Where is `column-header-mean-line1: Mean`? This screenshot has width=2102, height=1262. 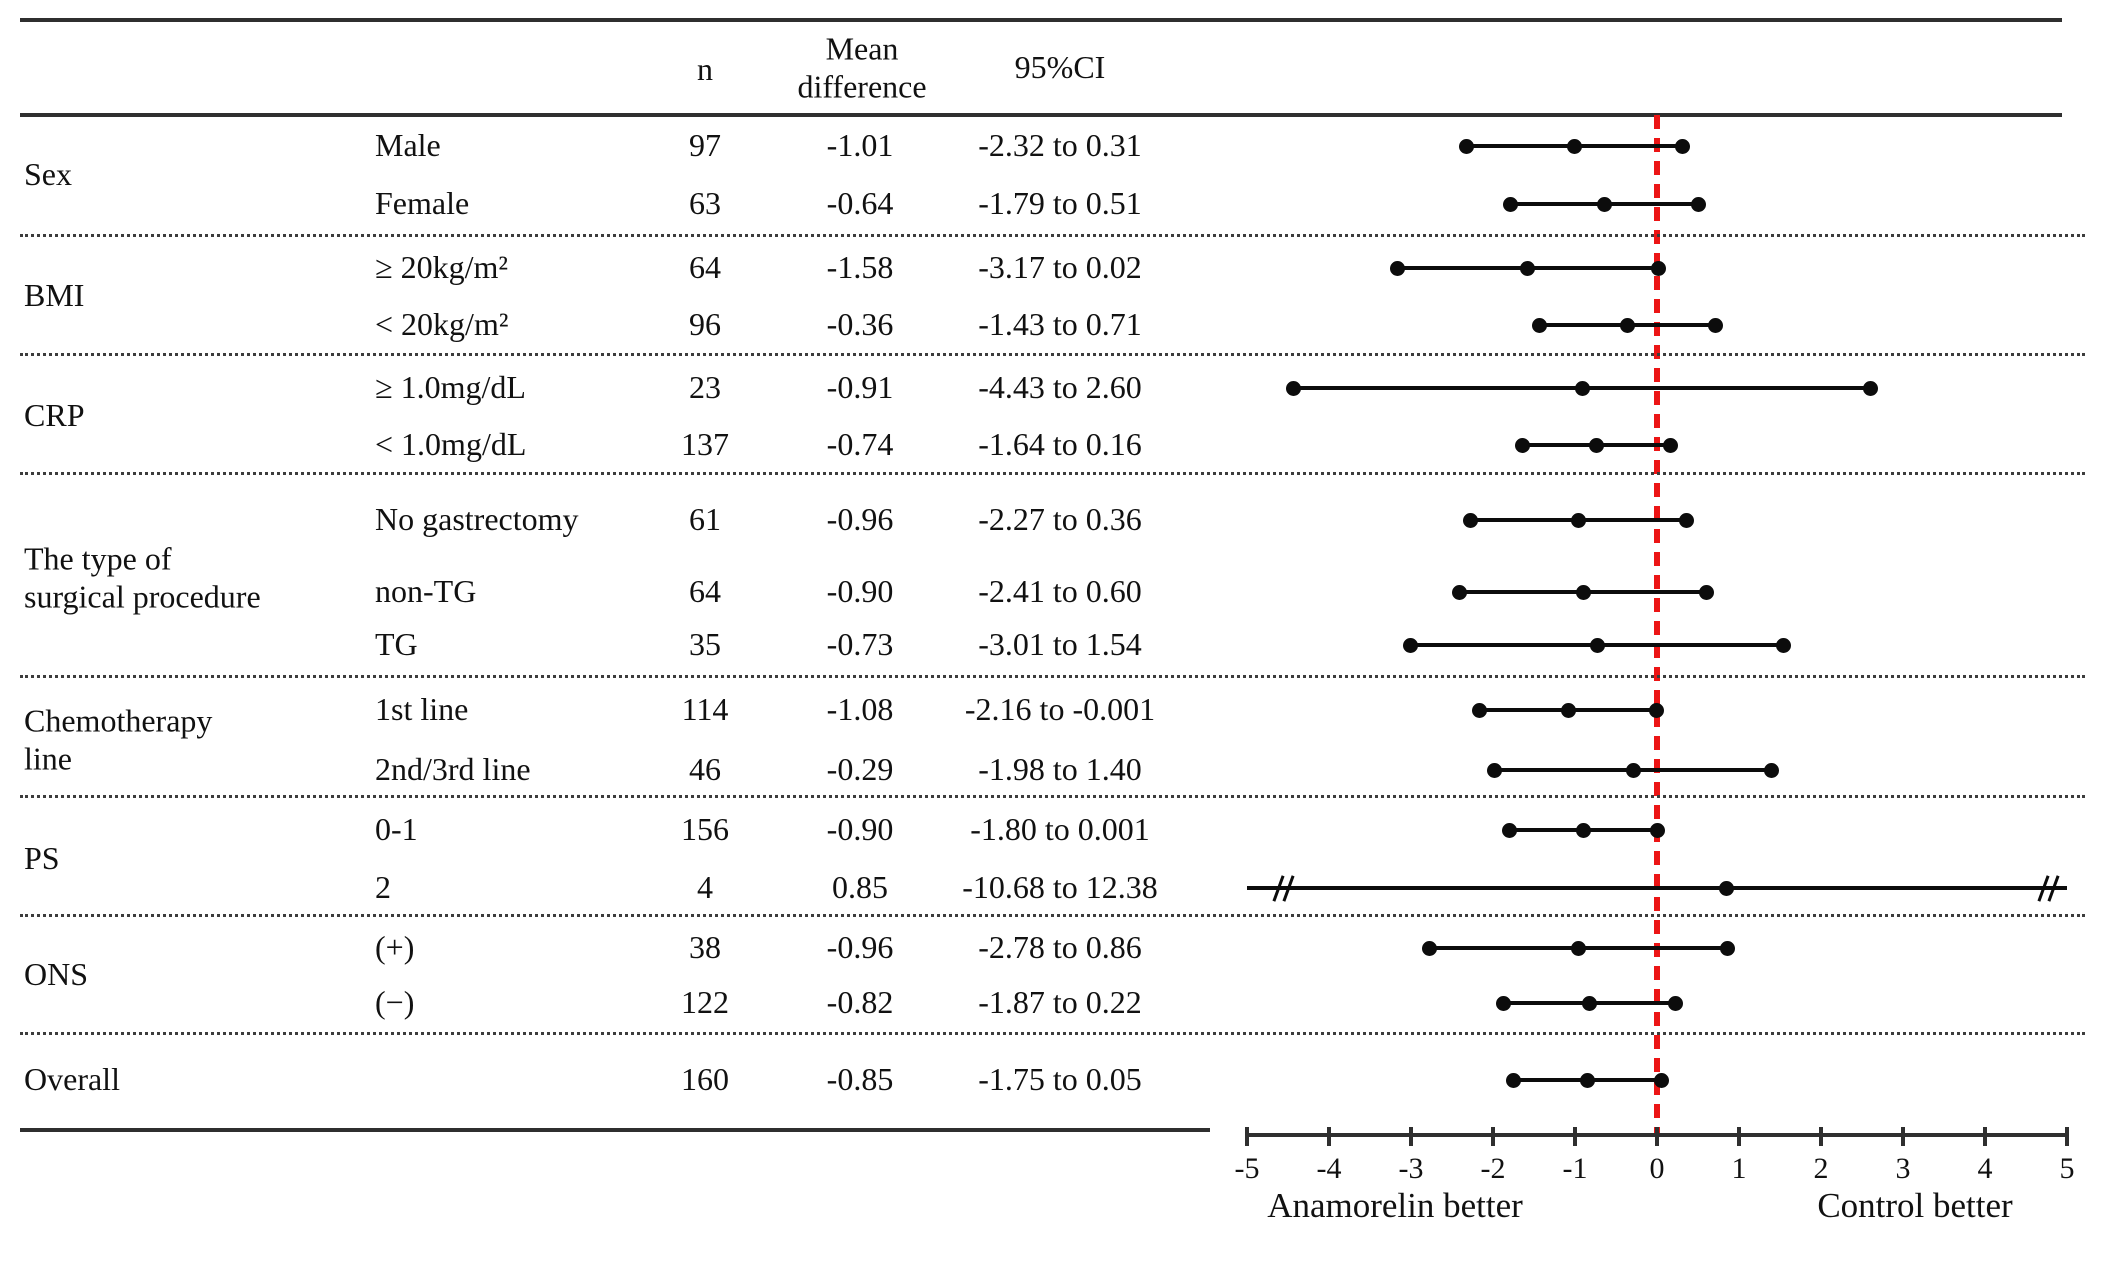
column-header-mean-line1: Mean is located at coordinates (862, 48).